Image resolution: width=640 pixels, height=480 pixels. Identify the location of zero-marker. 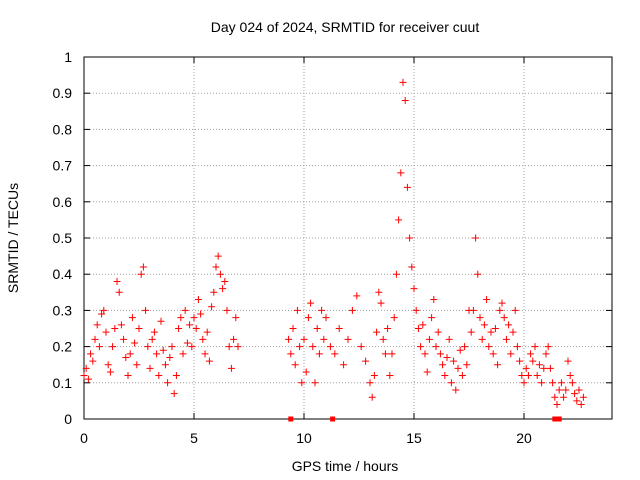
(291, 419).